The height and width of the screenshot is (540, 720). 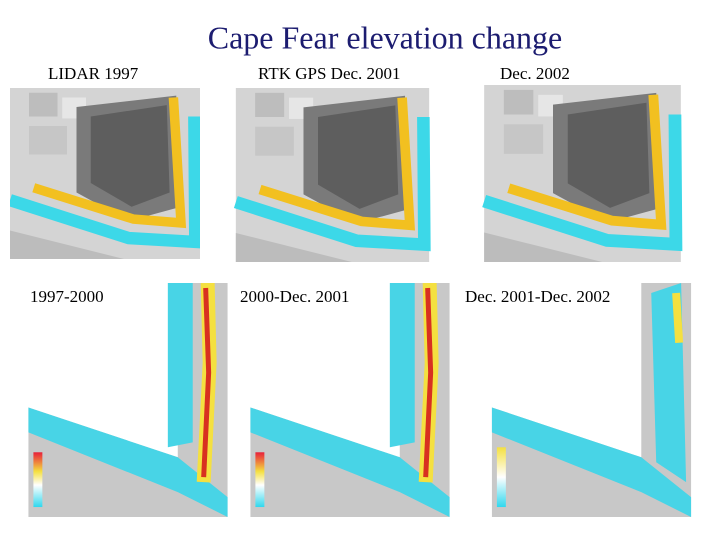 I want to click on panel-label: Dec. 2001-Dec. 2002, so click(x=537, y=296).